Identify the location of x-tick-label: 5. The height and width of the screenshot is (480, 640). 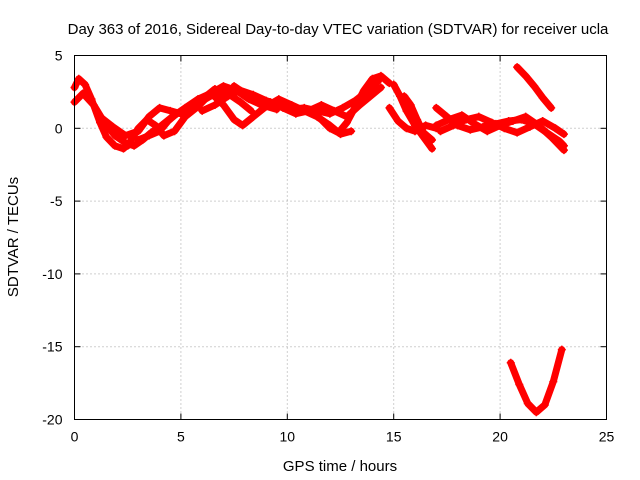
(181, 437).